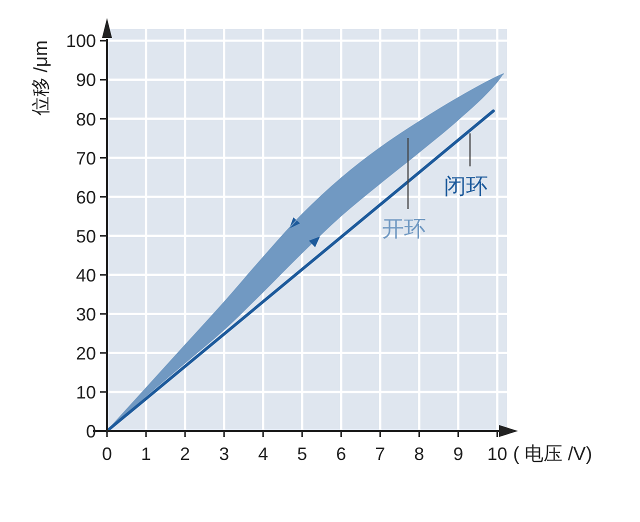 Image resolution: width=640 pixels, height=522 pixels. I want to click on y-tick-label: 20, so click(86, 353).